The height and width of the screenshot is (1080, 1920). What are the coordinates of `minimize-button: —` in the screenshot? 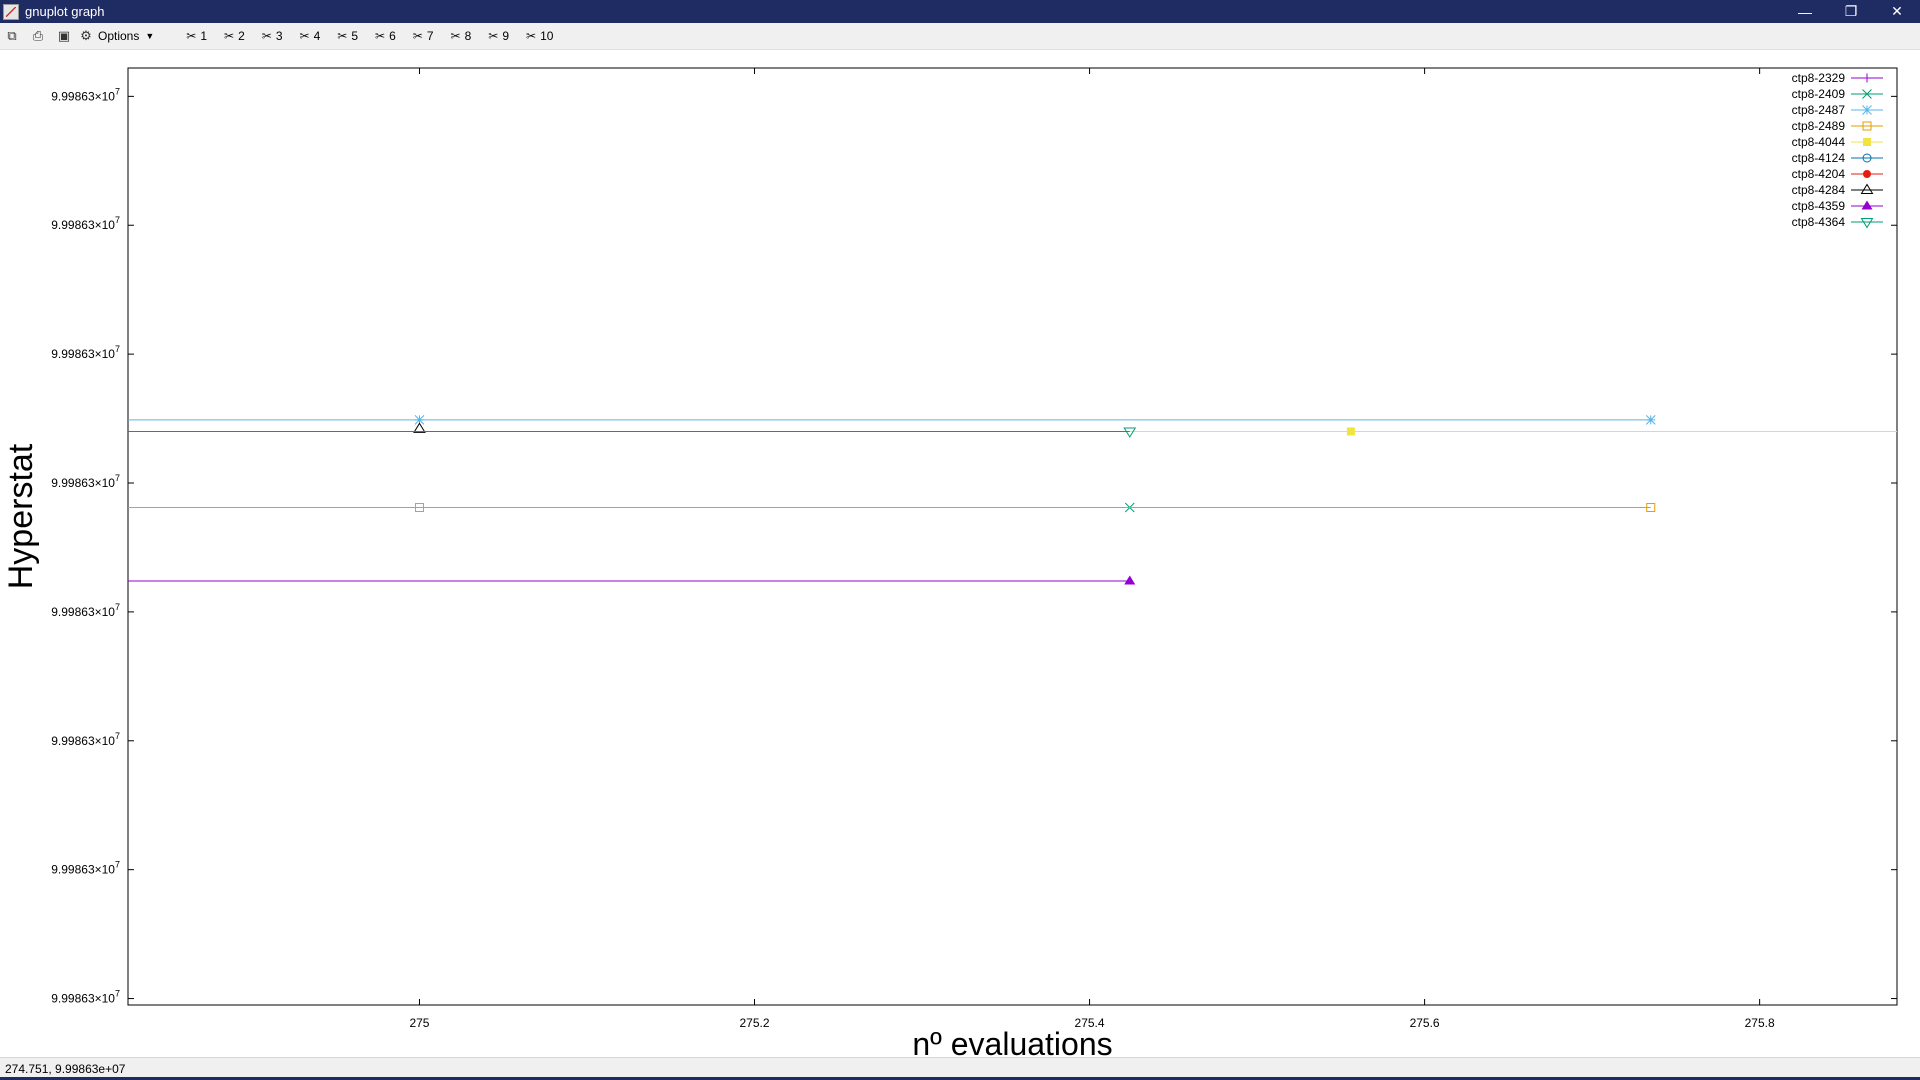 It's located at (1805, 11).